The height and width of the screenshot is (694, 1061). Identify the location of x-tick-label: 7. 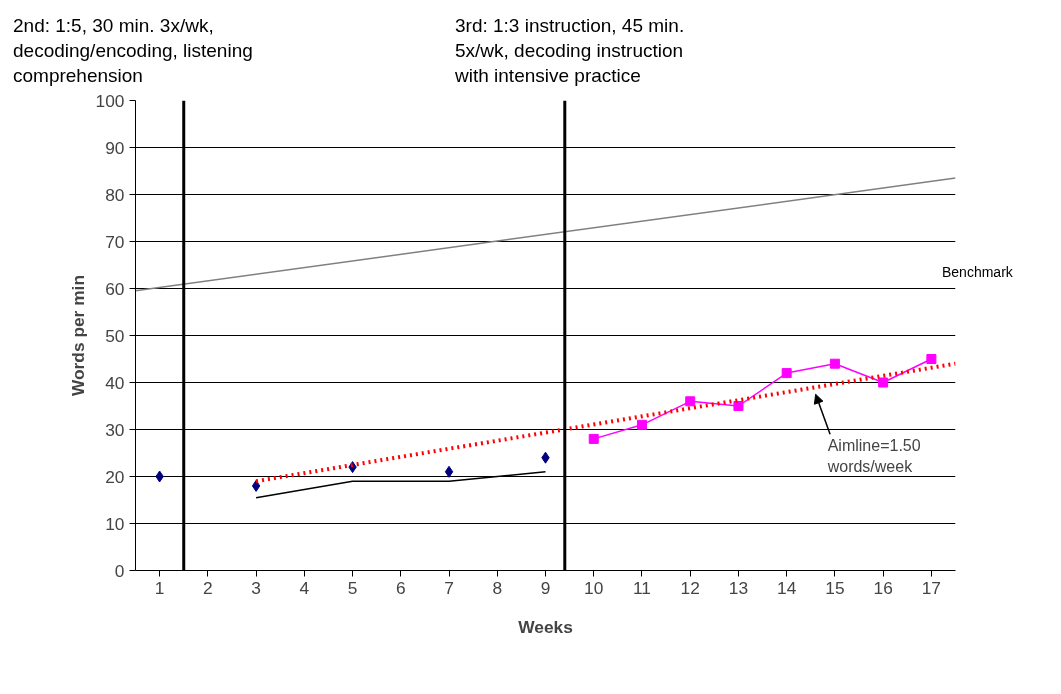
(449, 587).